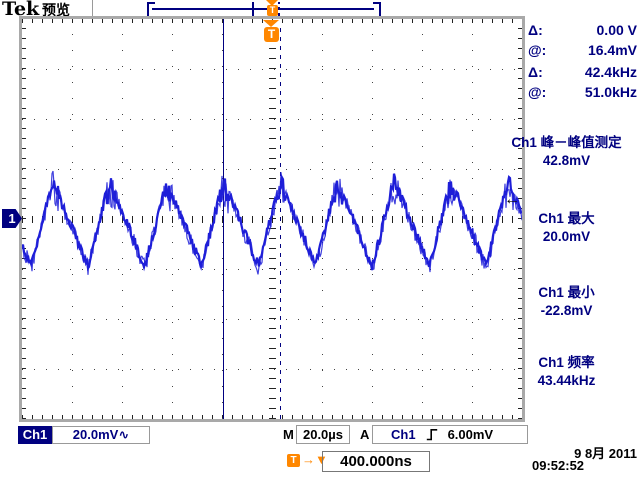 The image size is (640, 480). What do you see at coordinates (92, 8) in the screenshot?
I see `header-divider` at bounding box center [92, 8].